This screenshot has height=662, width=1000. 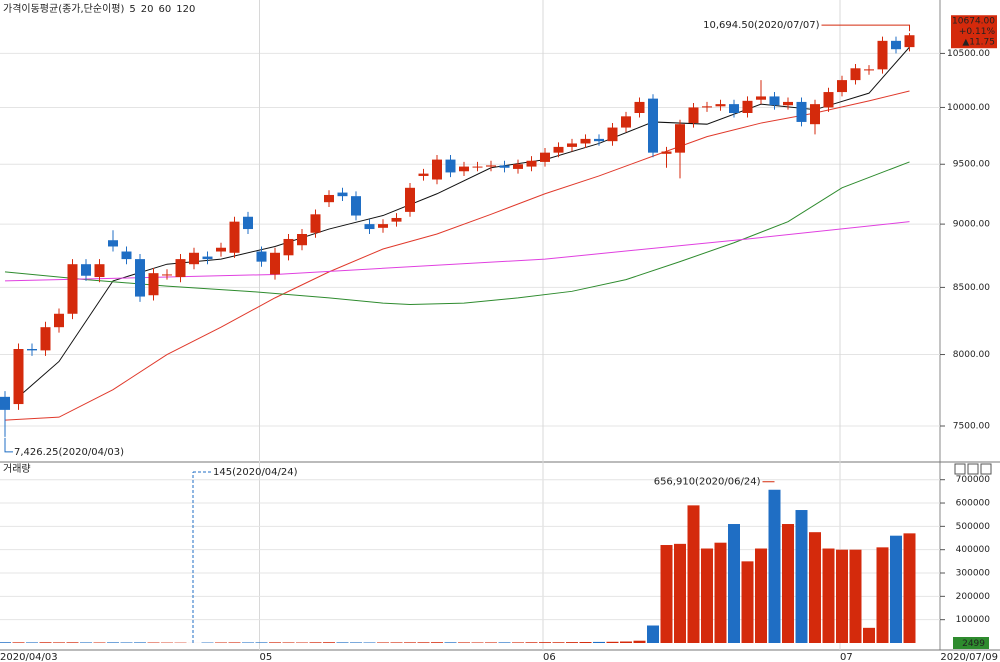 I want to click on price-box-text: +0.11%, so click(x=977, y=32).